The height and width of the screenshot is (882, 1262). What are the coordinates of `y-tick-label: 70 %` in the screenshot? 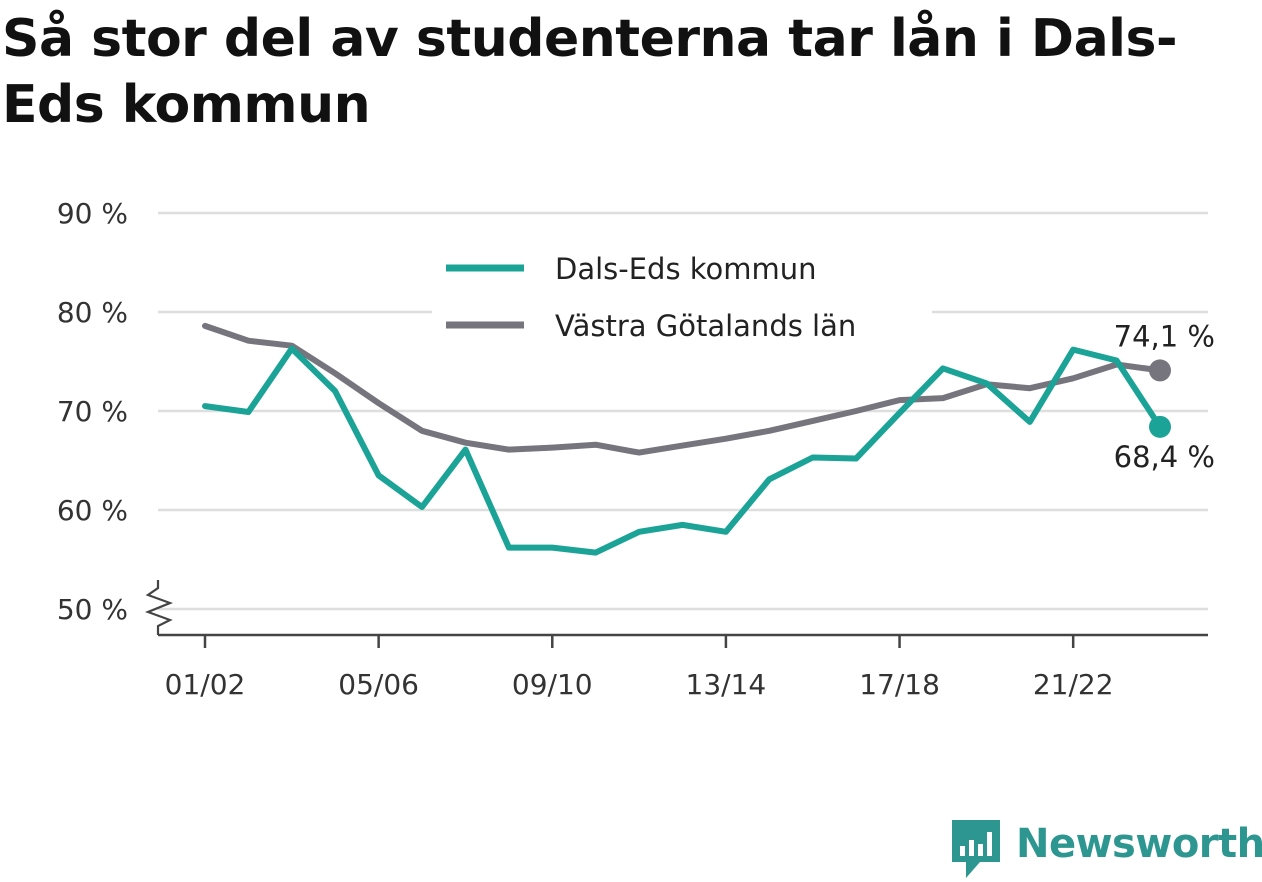 It's located at (92, 411).